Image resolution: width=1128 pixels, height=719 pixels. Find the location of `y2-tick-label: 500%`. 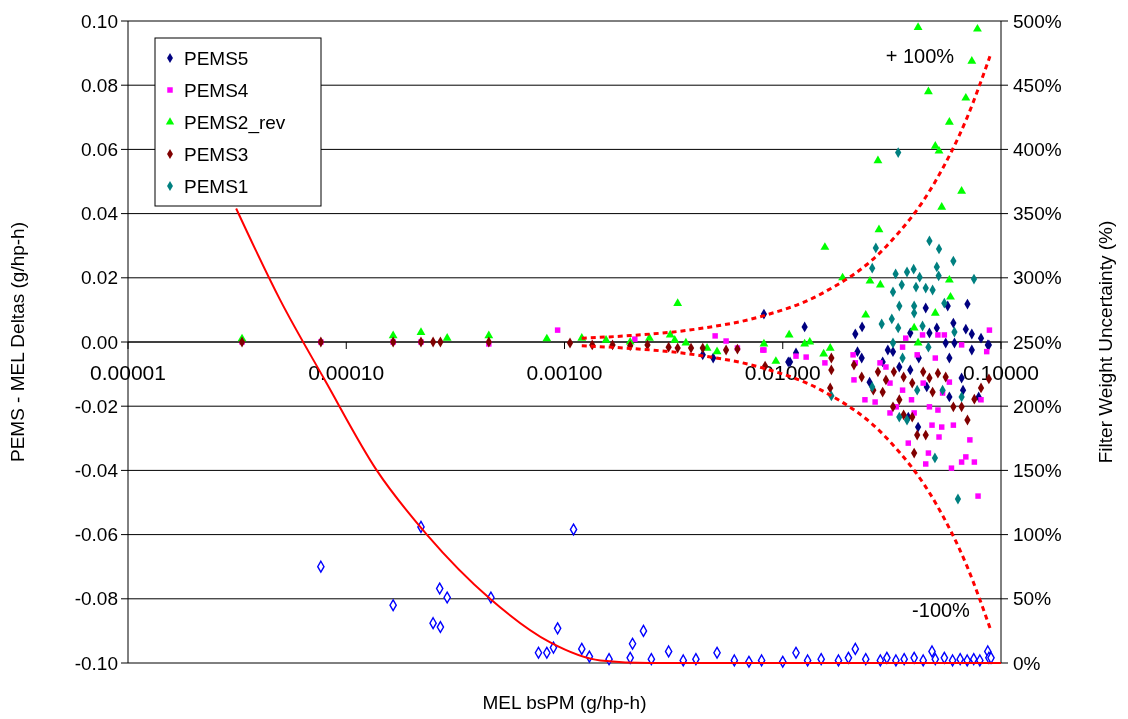

y2-tick-label: 500% is located at coordinates (1037, 21).